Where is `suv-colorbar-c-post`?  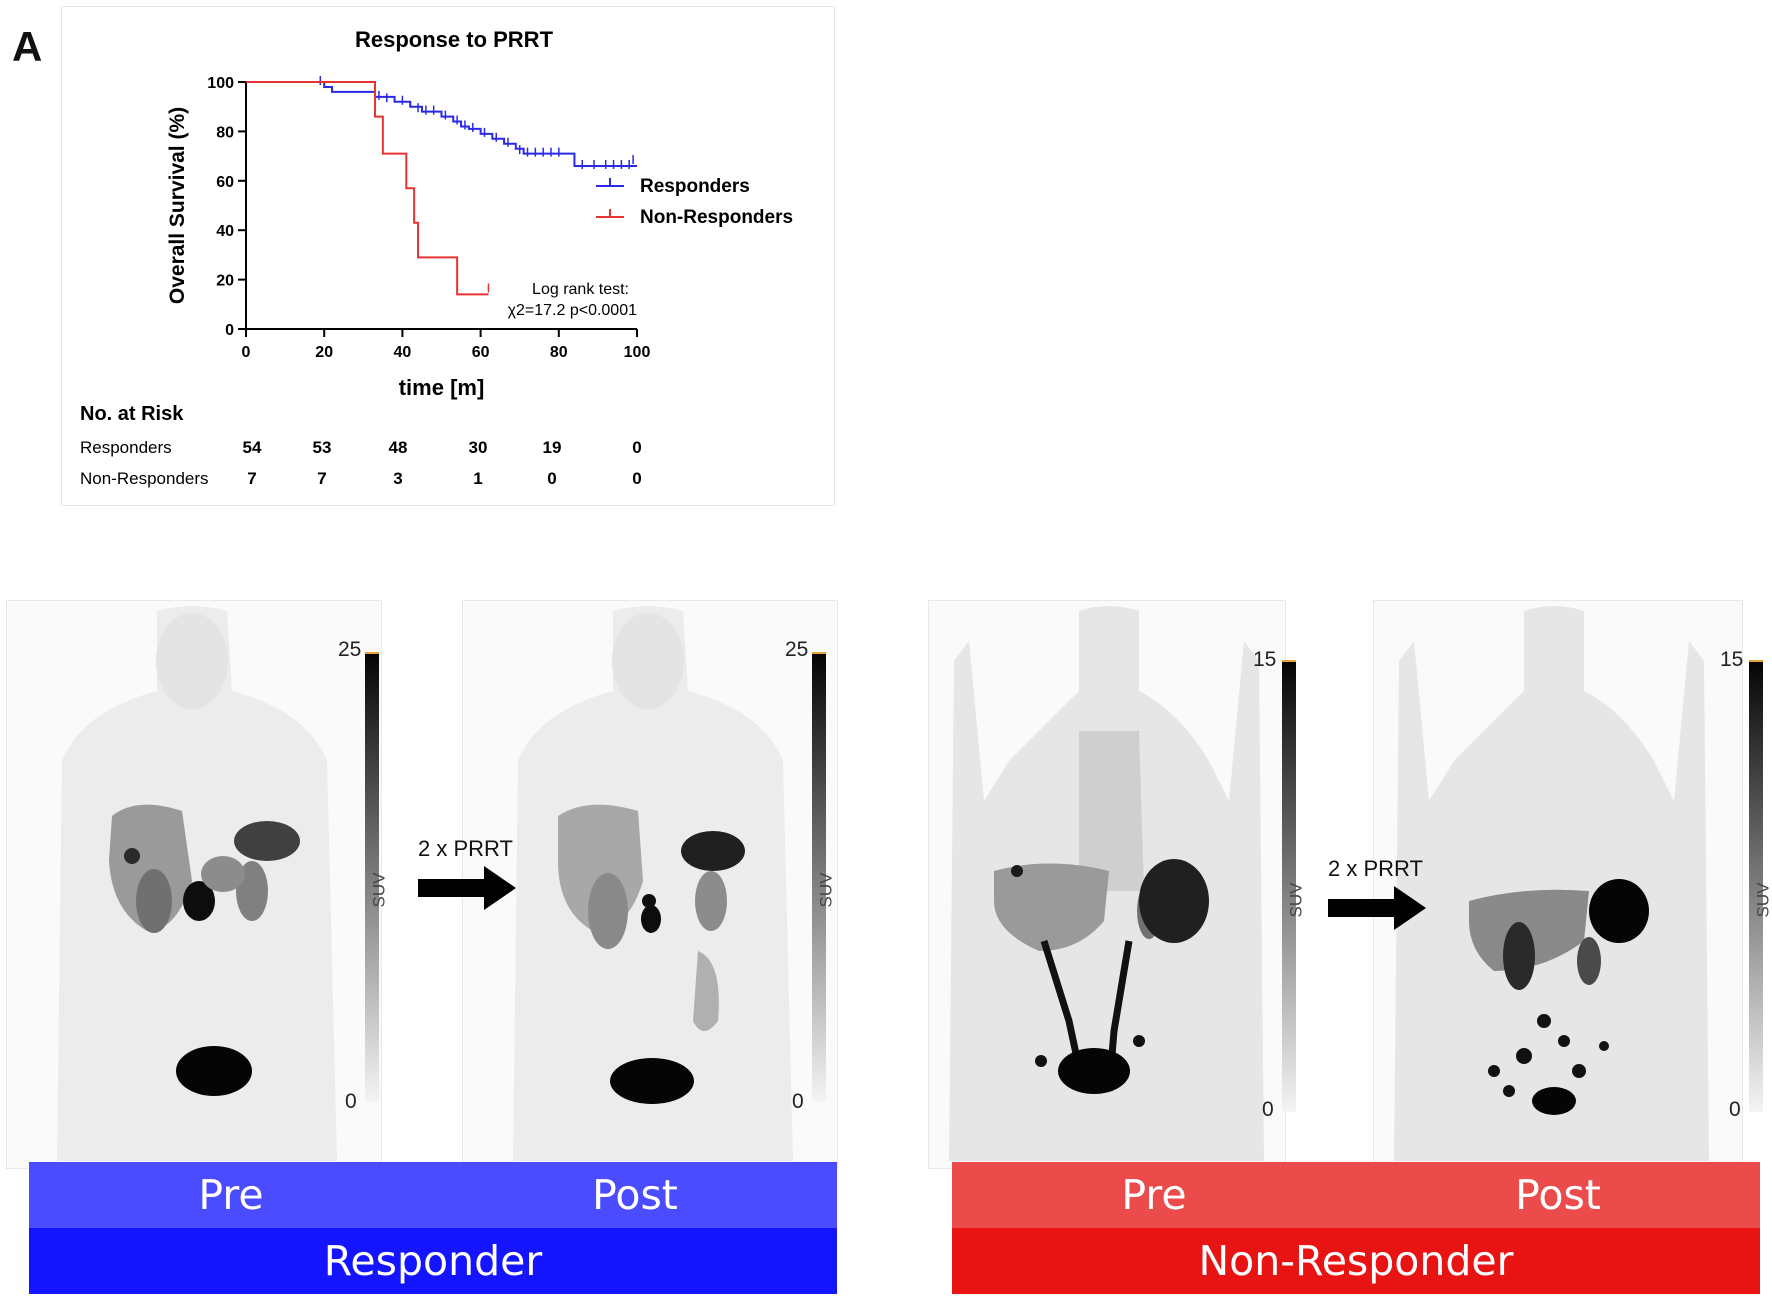
suv-colorbar-c-post is located at coordinates (1756, 886).